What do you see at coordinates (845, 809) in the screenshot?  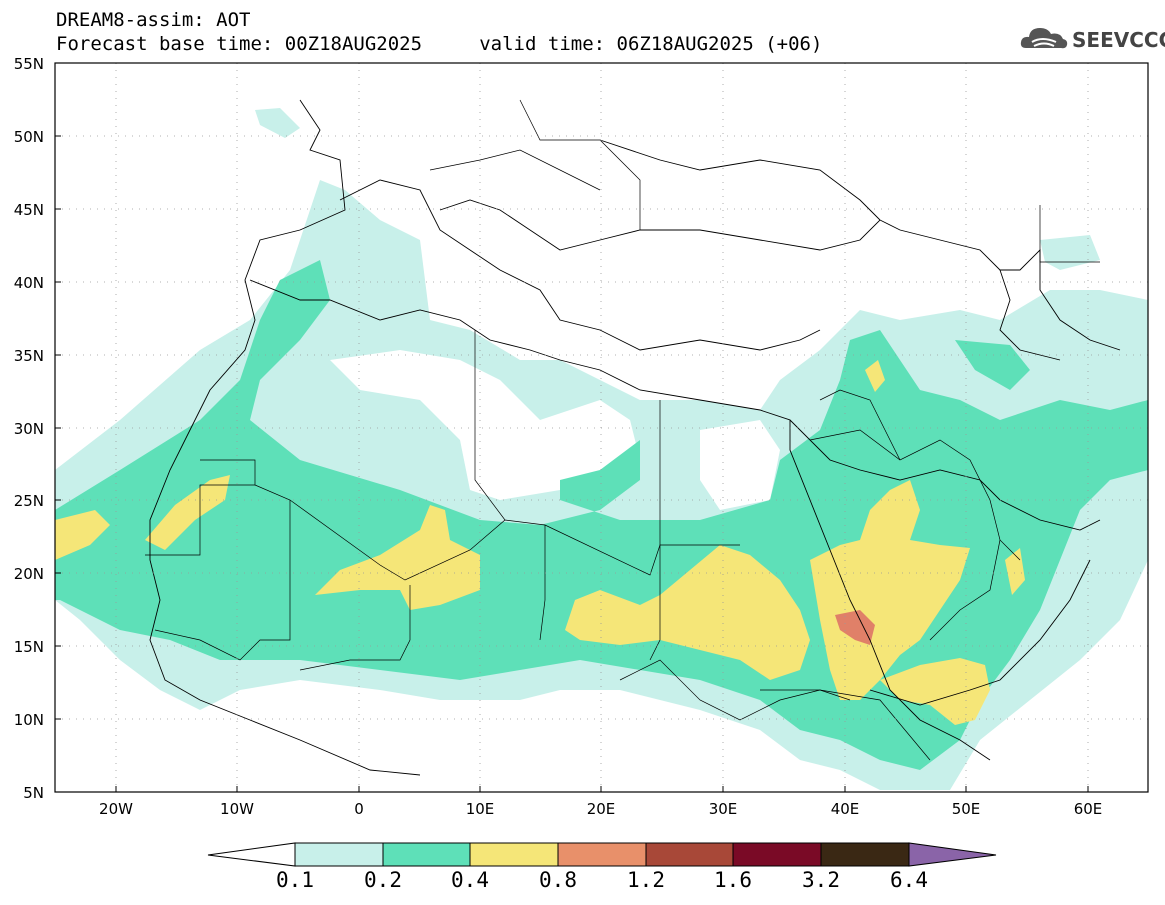 I see `lon-label: 40E` at bounding box center [845, 809].